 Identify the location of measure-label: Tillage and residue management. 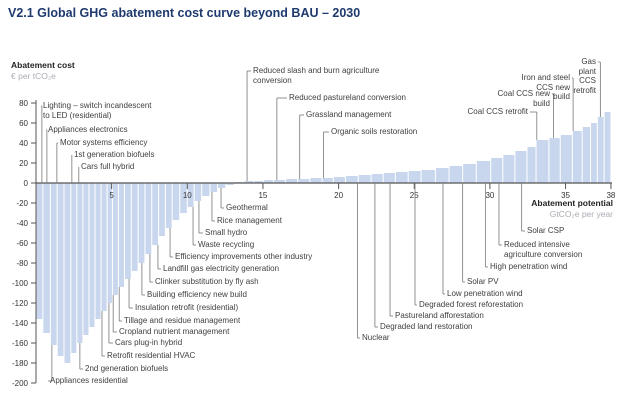
(182, 320).